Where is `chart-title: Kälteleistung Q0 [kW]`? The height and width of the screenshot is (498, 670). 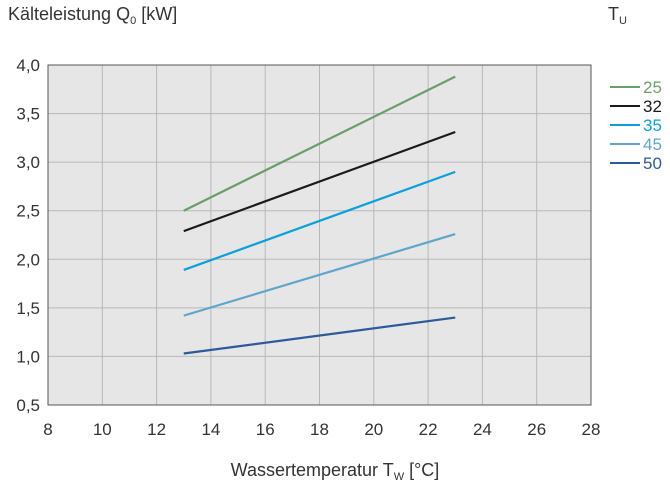 chart-title: Kälteleistung Q0 [kW] is located at coordinates (93, 15).